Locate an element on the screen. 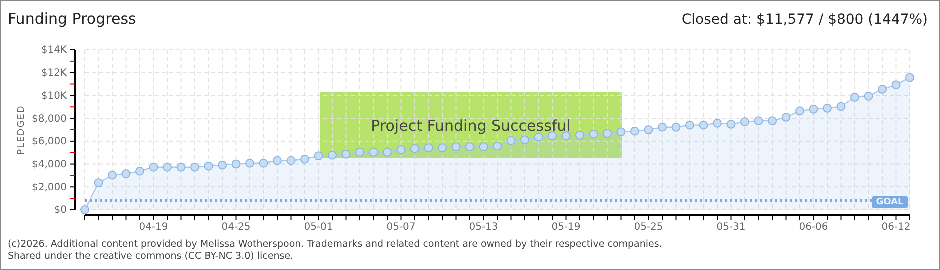  y-tick-label: $0 is located at coordinates (60, 210).